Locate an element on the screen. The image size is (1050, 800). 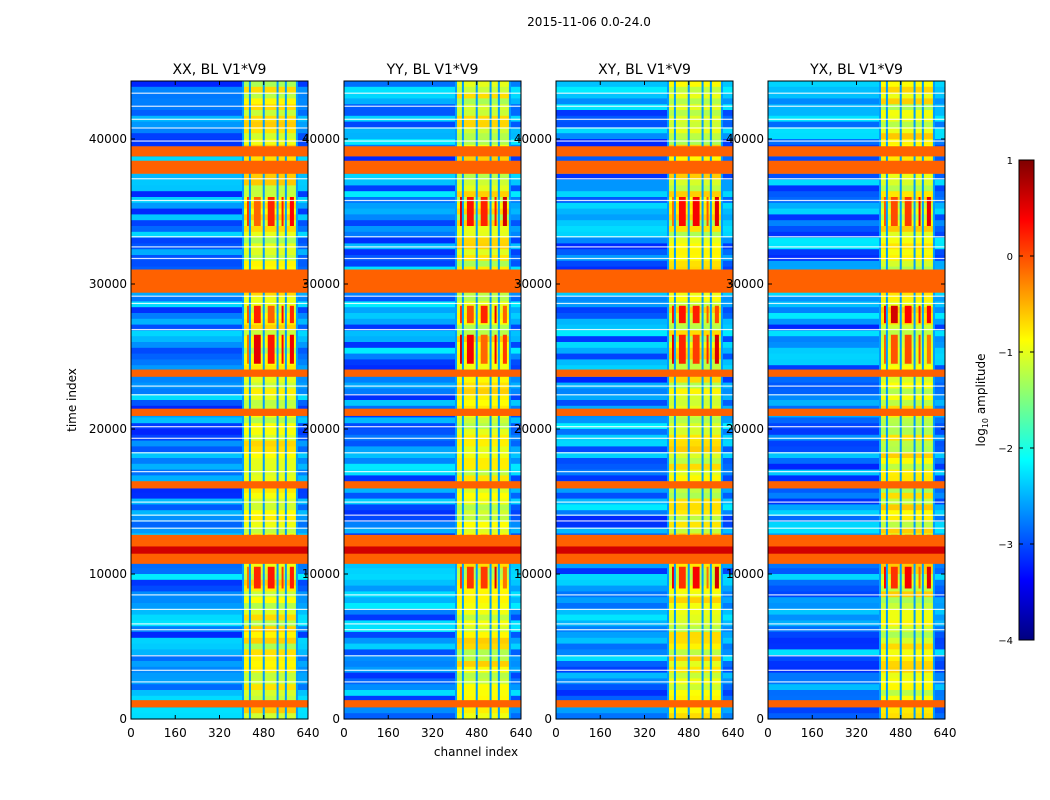
channel-edge-line is located at coordinates (914, 400).